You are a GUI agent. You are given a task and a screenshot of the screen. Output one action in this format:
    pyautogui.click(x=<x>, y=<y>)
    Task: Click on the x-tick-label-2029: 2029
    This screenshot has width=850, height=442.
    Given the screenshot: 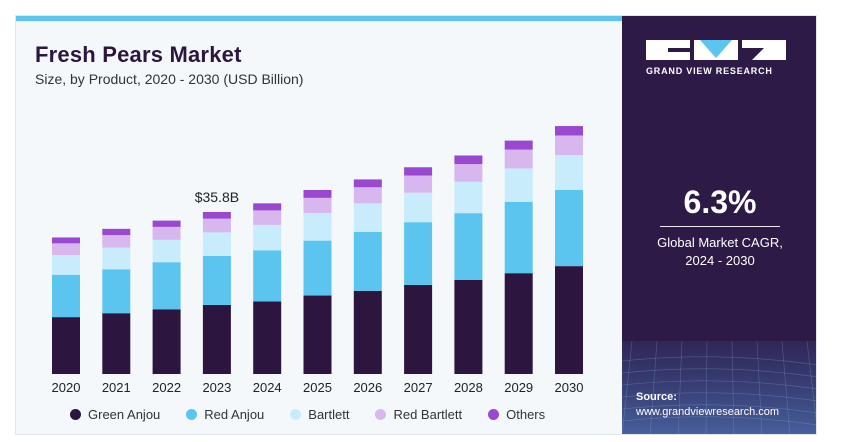 What is the action you would take?
    pyautogui.click(x=518, y=387)
    